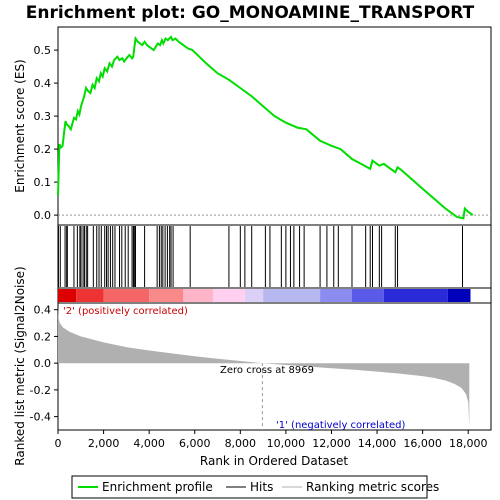 The image size is (500, 500). Describe the element at coordinates (40, 417) in the screenshot. I see `metric-ytick-label: -0.4` at that location.